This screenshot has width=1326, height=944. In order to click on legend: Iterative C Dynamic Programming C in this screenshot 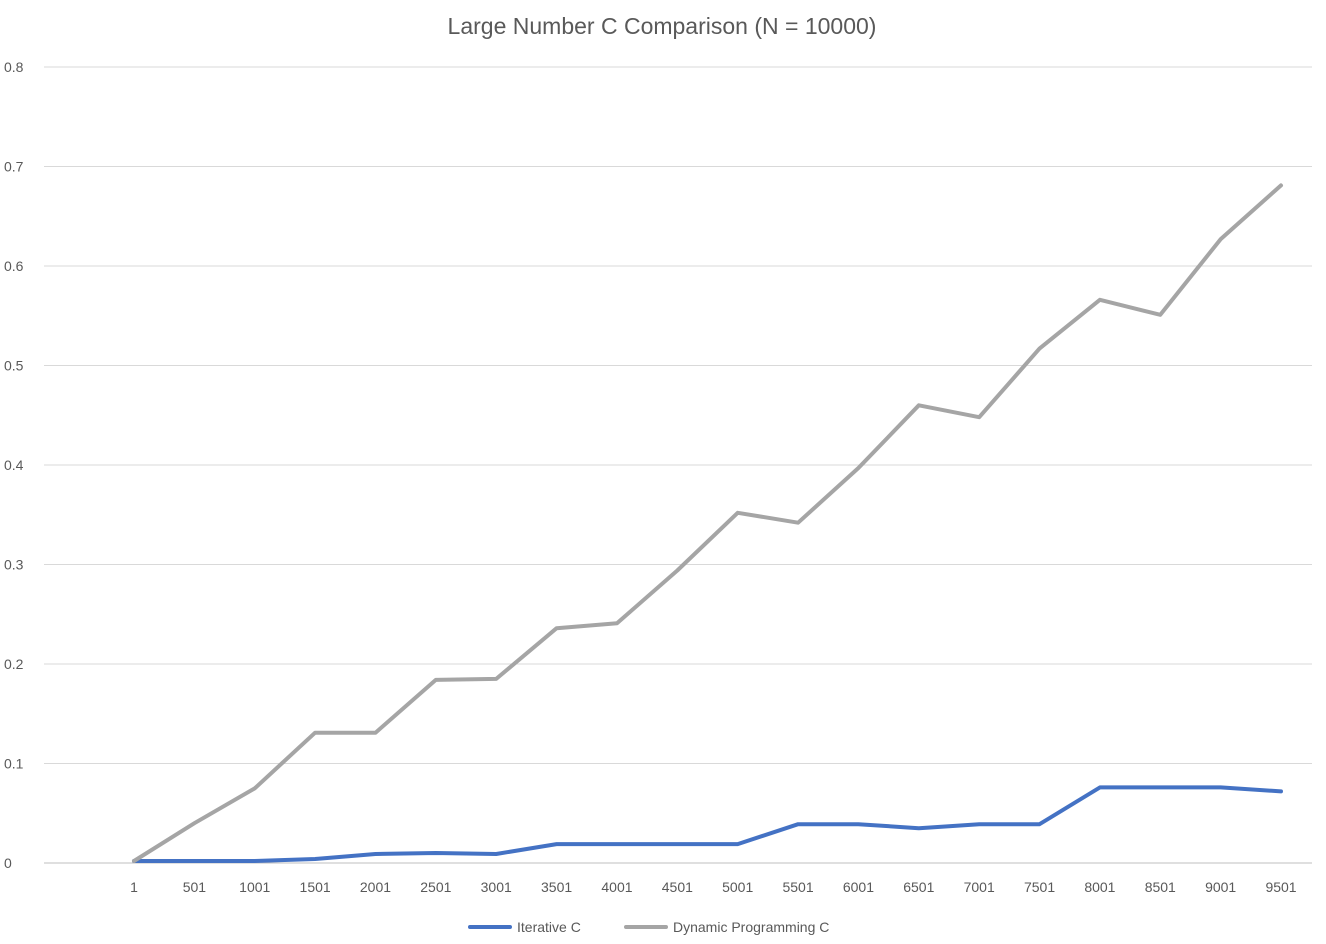, I will do `click(648, 927)`.